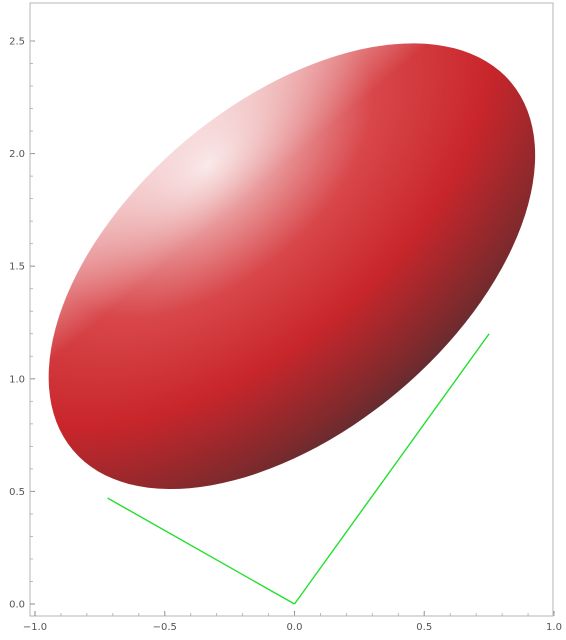 Image resolution: width=566 pixels, height=640 pixels. I want to click on y-tick-label: 1.5, so click(17, 267).